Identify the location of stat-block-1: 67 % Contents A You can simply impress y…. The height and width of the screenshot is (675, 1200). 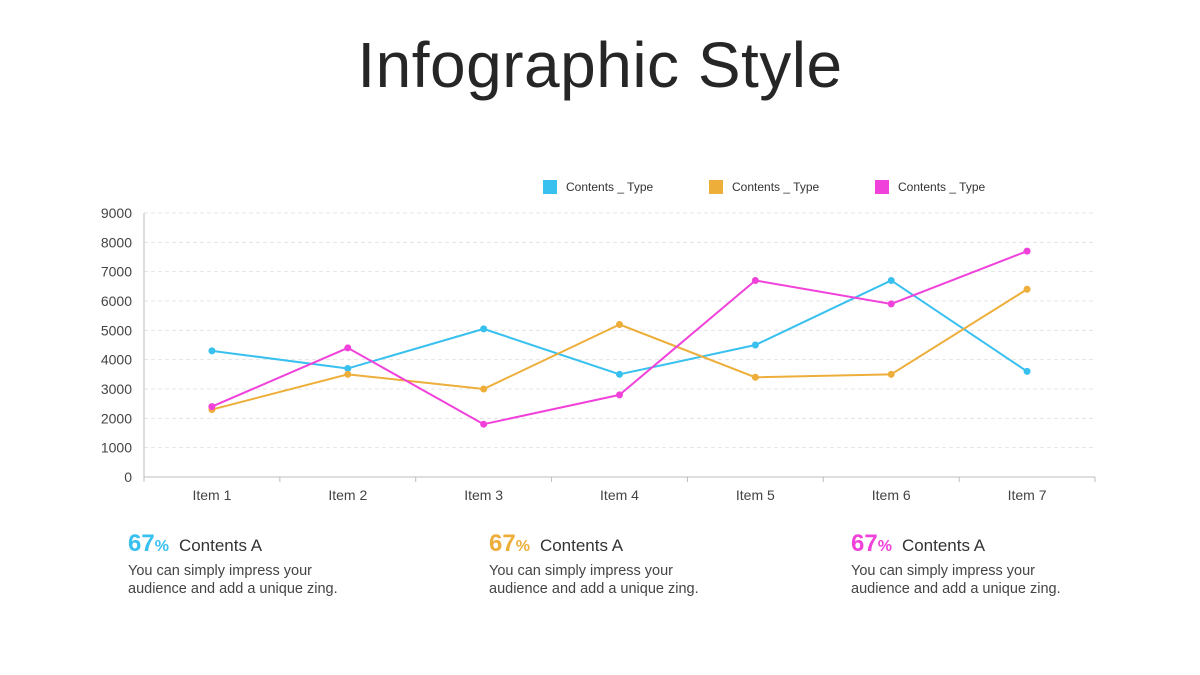
(278, 564).